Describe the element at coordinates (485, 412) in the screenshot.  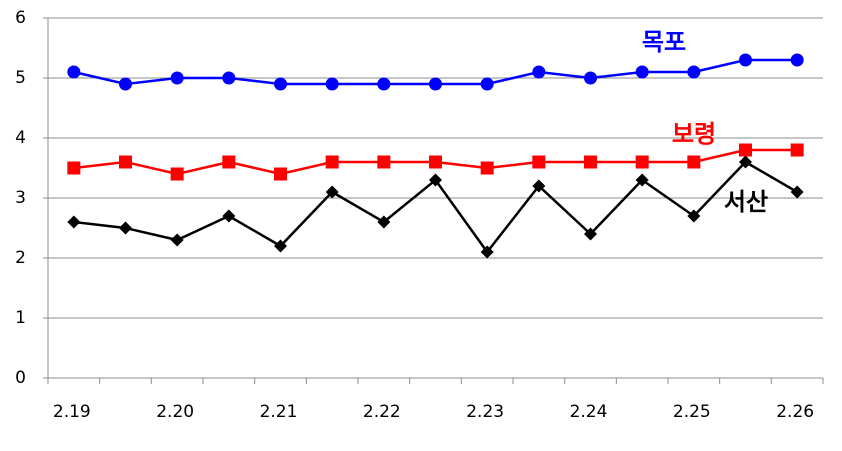
I see `x-tick-label: 2.23` at that location.